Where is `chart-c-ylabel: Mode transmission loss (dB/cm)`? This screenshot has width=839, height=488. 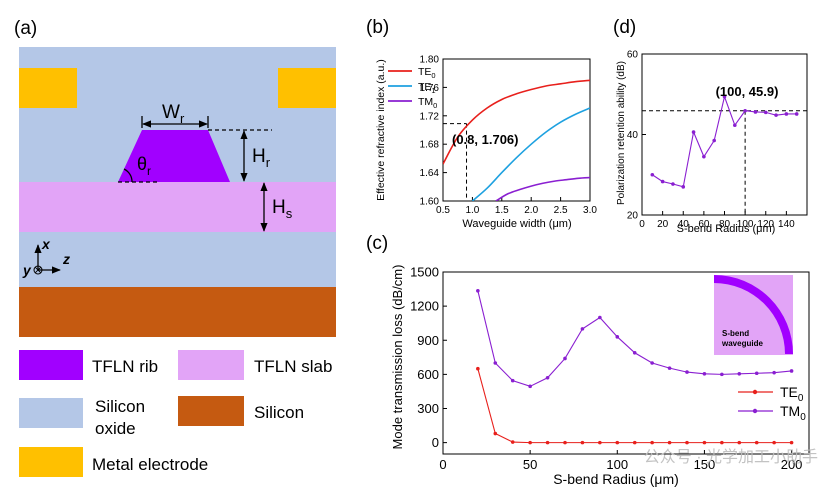
chart-c-ylabel: Mode transmission loss (dB/cm) is located at coordinates (397, 357).